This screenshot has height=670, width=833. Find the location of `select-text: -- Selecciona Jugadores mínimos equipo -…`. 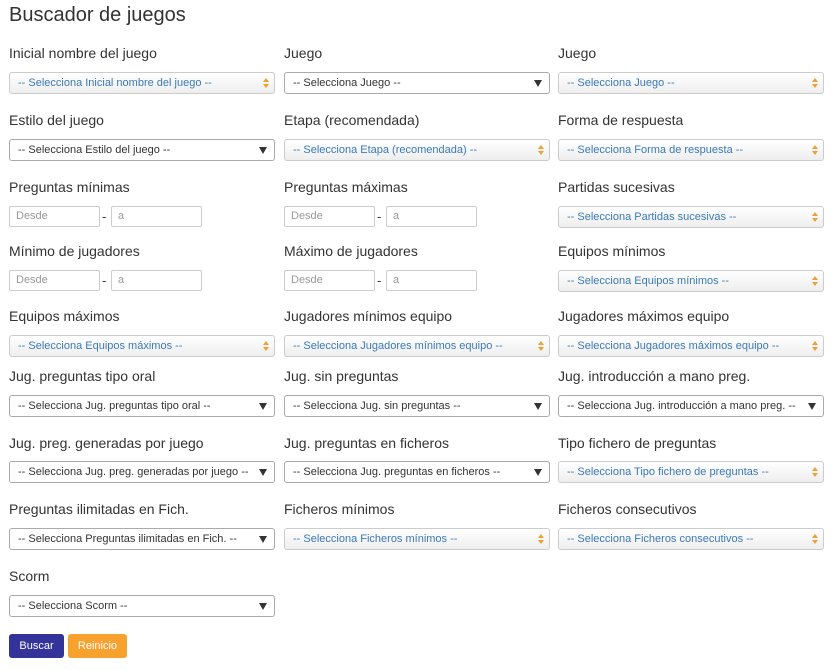

select-text: -- Selecciona Jugadores mínimos equipo -… is located at coordinates (398, 346).